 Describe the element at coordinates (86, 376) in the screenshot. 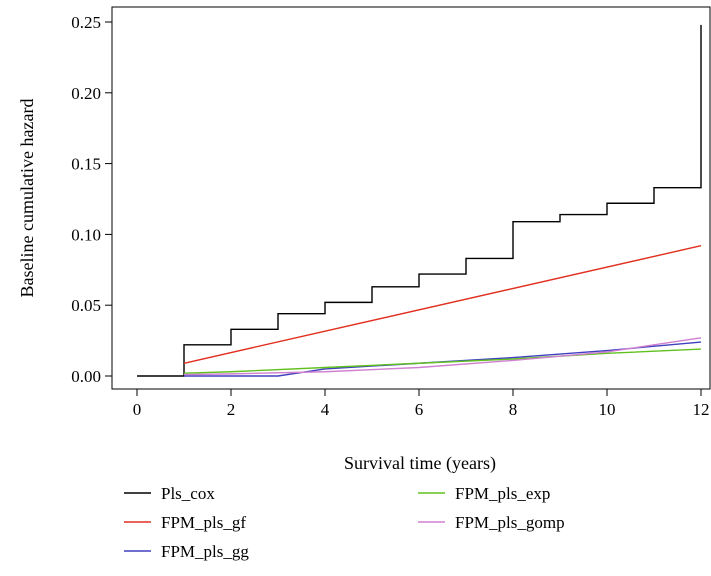

I see `y-tick-label: 0.00` at that location.